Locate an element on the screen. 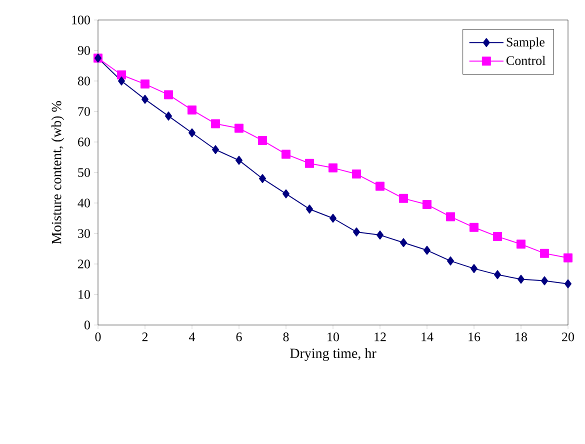 The height and width of the screenshot is (444, 585). y-tick-label: 60 is located at coordinates (84, 142).